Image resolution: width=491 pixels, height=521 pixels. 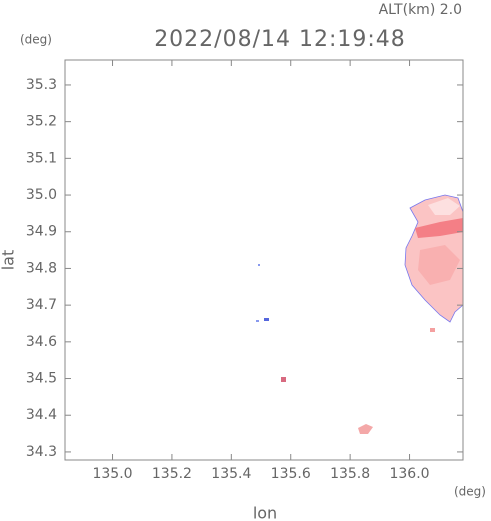 What do you see at coordinates (265, 512) in the screenshot?
I see `x-axis-label: lon` at bounding box center [265, 512].